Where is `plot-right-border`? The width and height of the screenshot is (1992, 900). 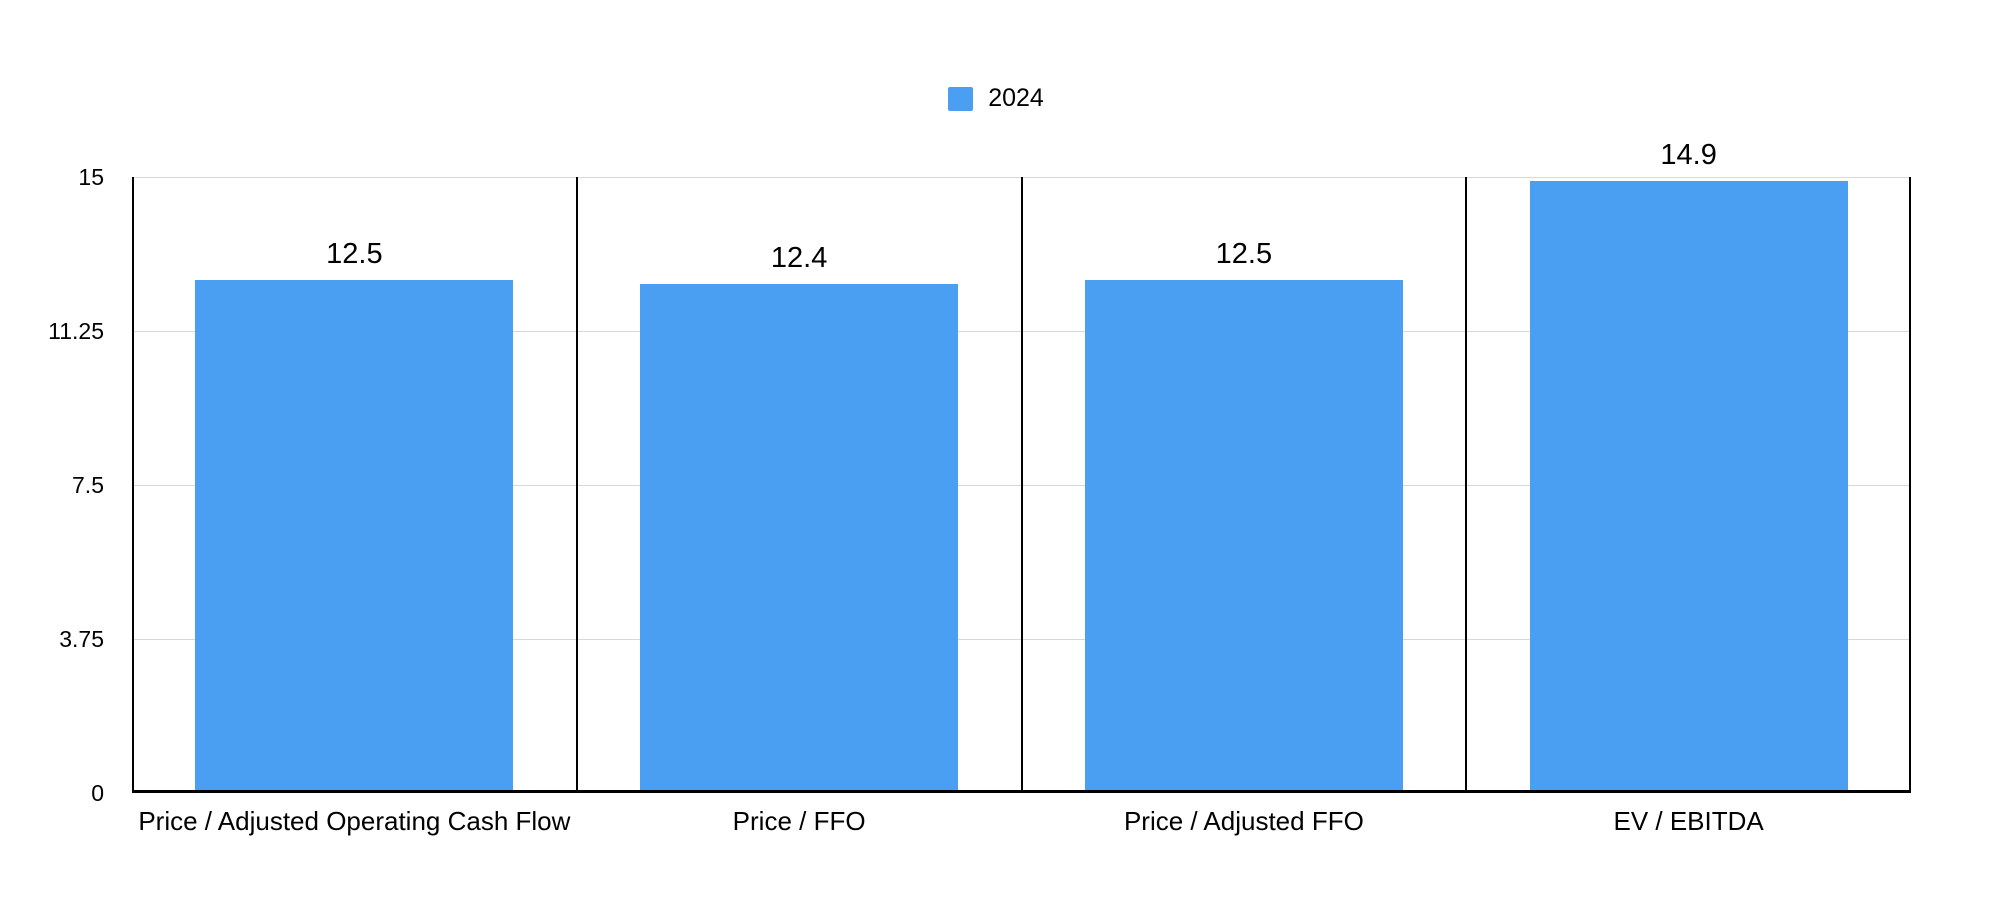 plot-right-border is located at coordinates (1910, 485).